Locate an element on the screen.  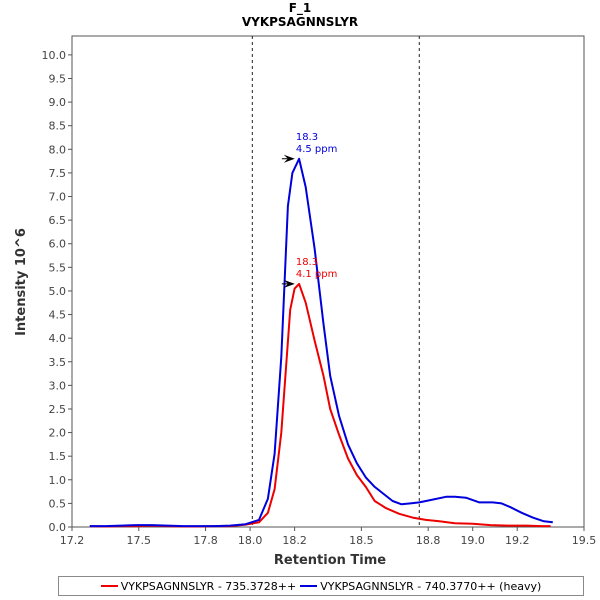
peak-arrow-light is located at coordinates (289, 283).